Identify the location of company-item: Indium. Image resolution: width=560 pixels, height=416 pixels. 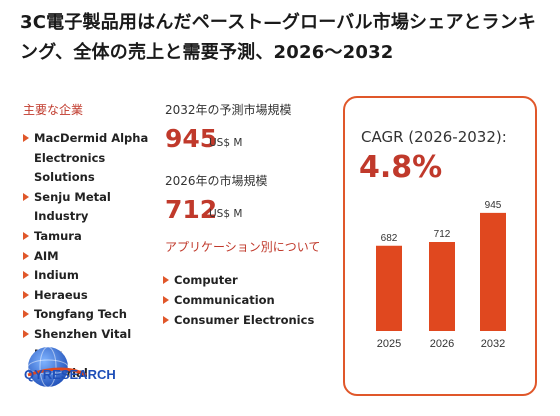
(92, 276).